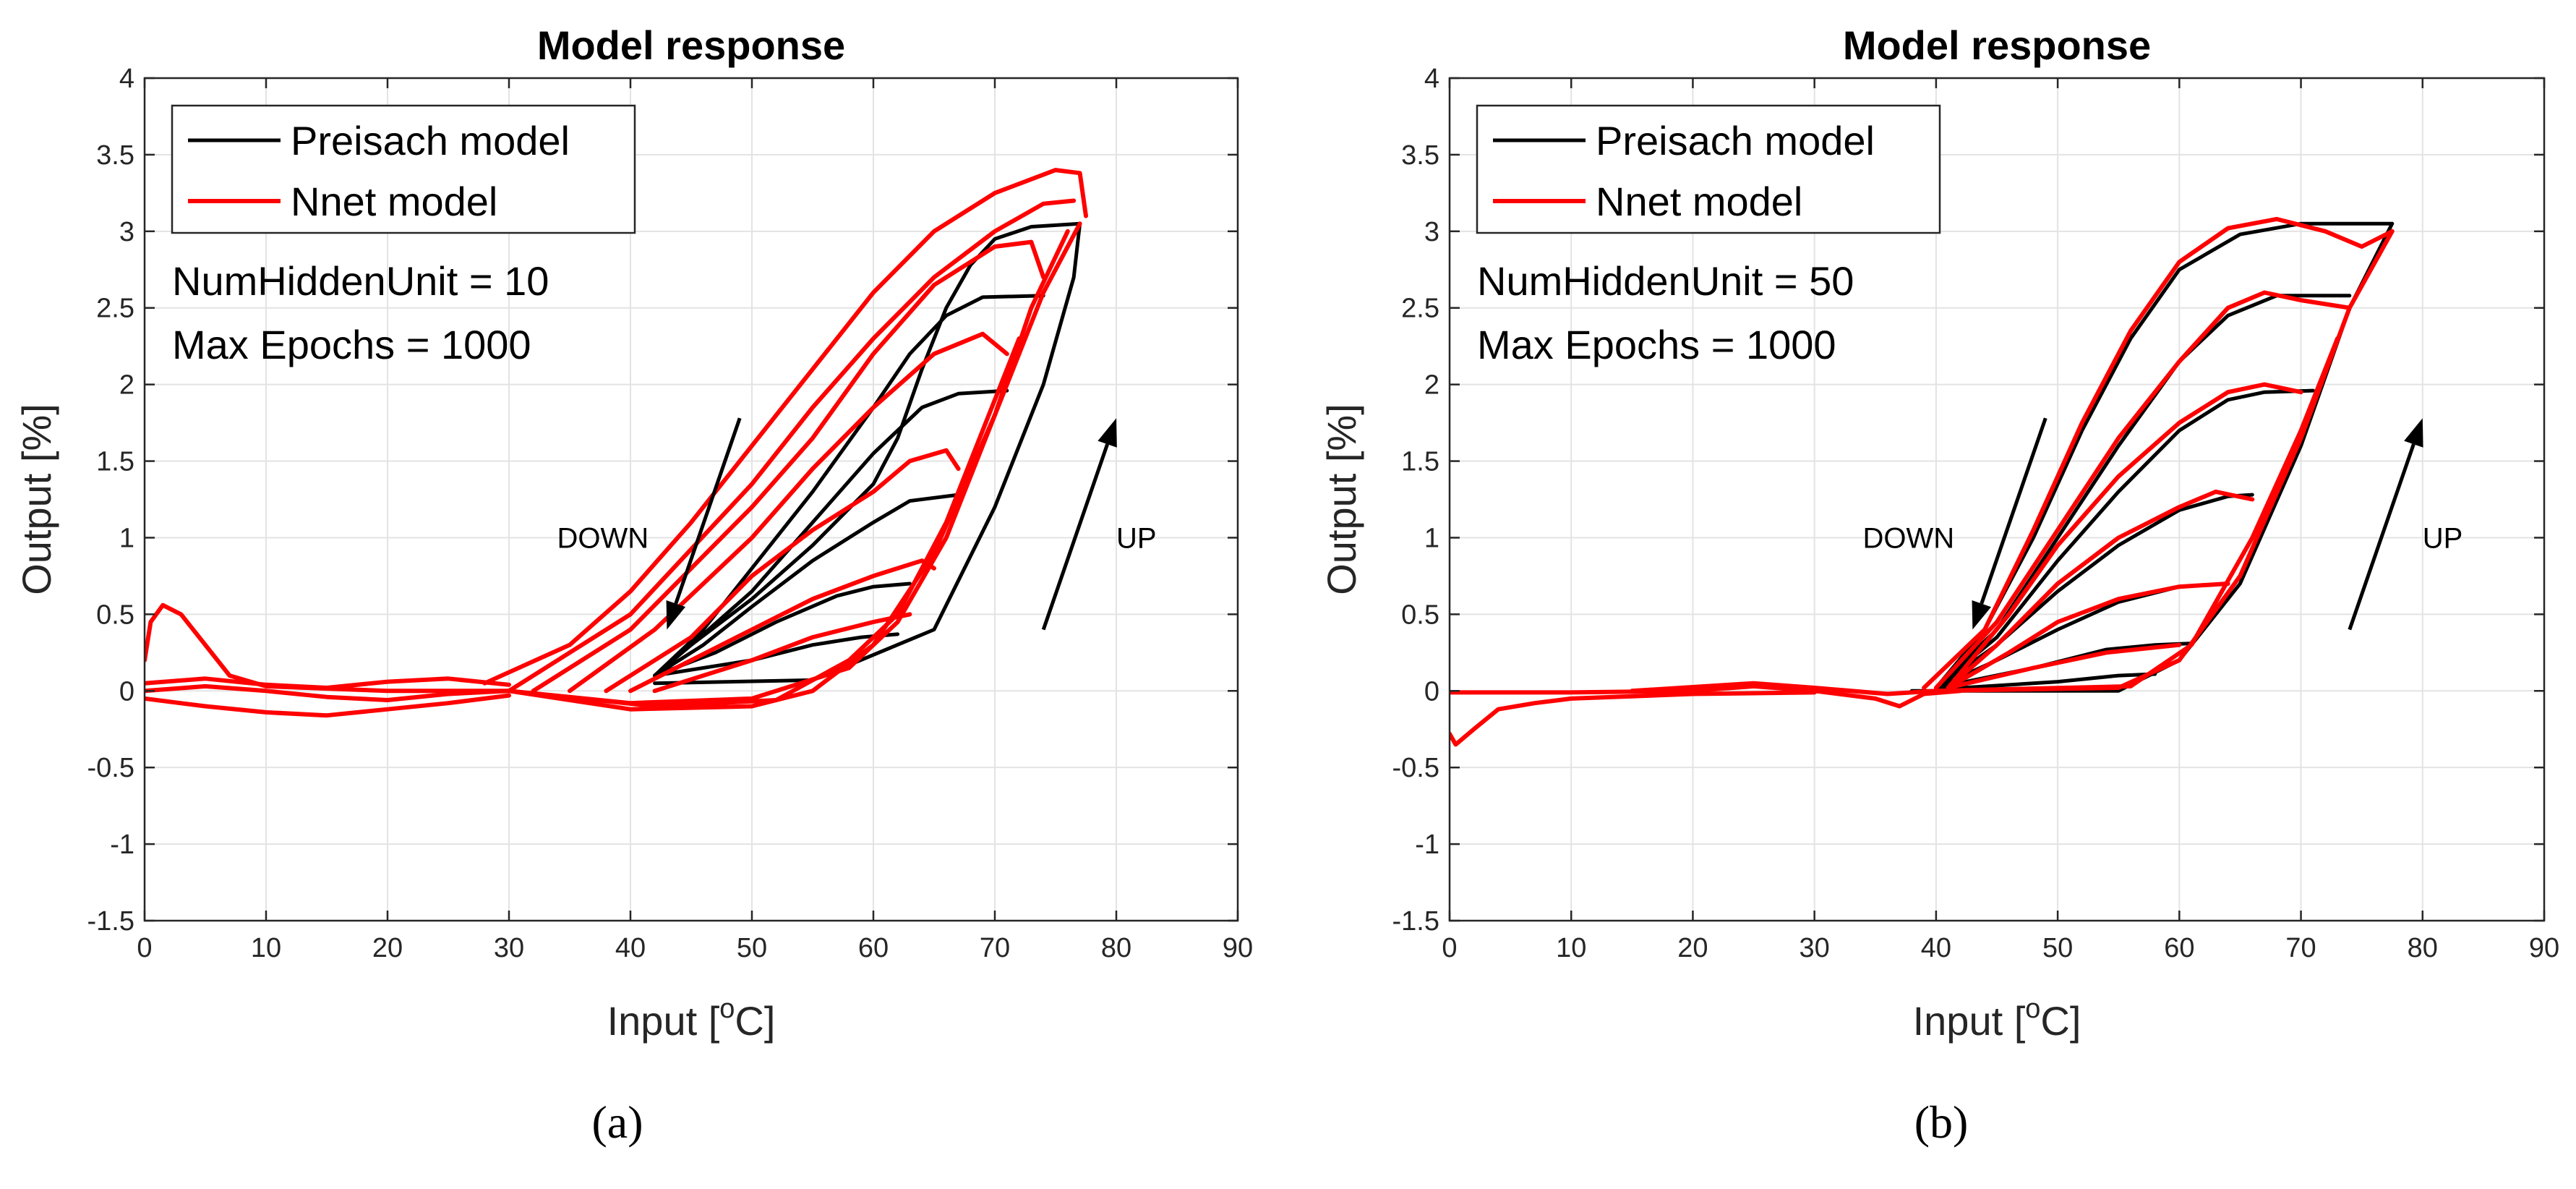 The height and width of the screenshot is (1189, 2576). I want to click on x-tick-label: 50, so click(752, 948).